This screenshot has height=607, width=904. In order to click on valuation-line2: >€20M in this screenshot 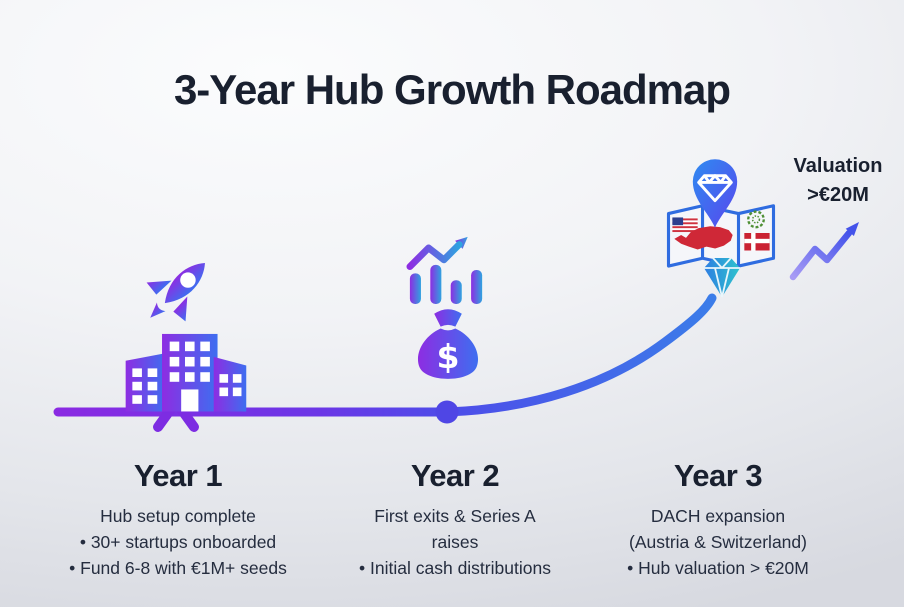, I will do `click(838, 195)`.